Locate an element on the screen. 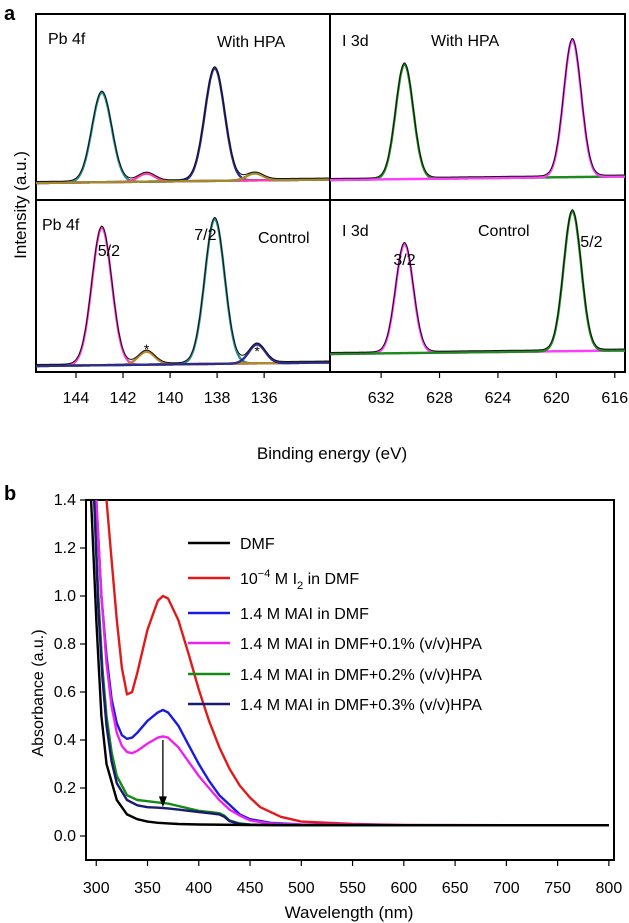 This screenshot has height=923, width=629. x-tick-label: 138 is located at coordinates (217, 398).